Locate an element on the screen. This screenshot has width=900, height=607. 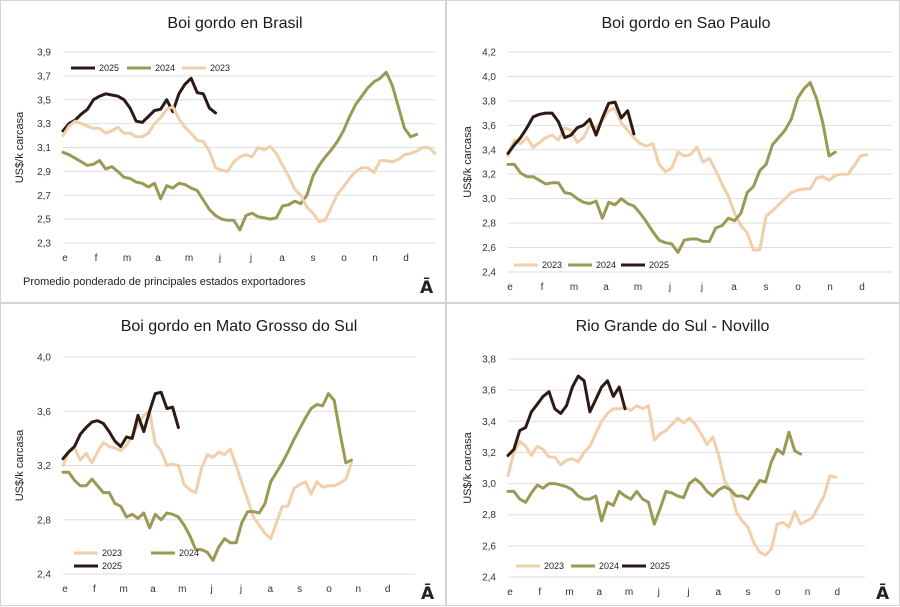
y-tick-label: 3,1 is located at coordinates (44, 148).